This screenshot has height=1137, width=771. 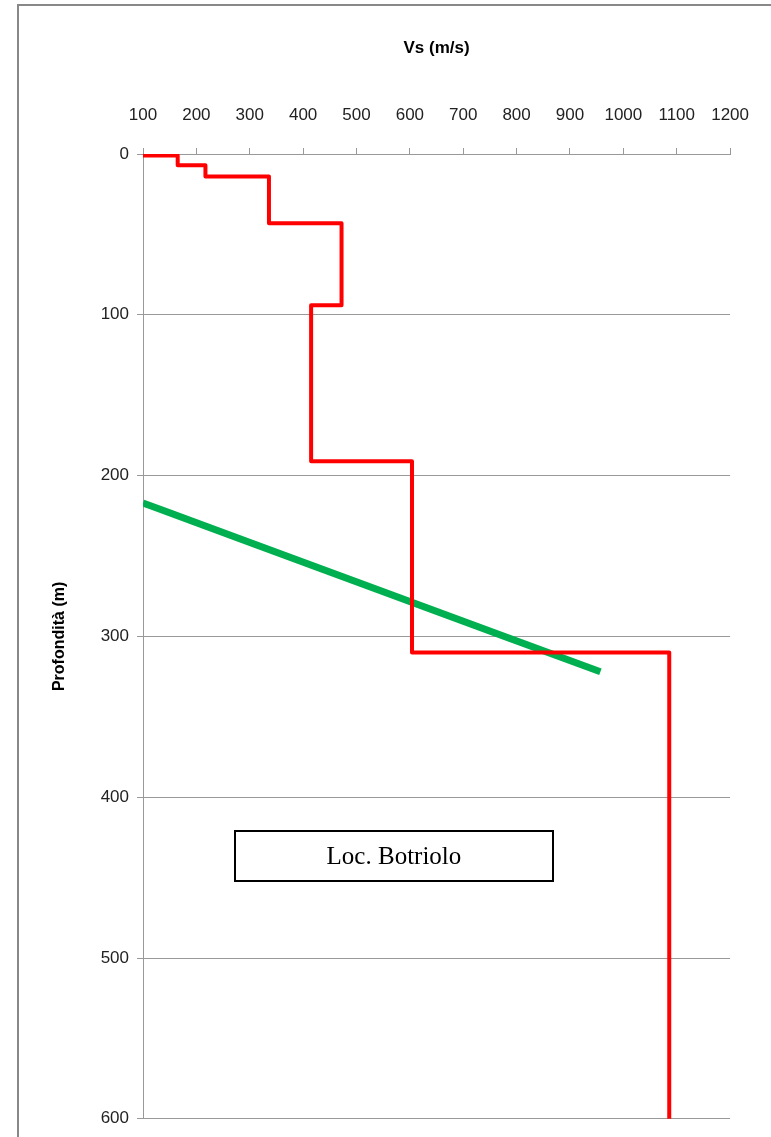 What do you see at coordinates (114, 314) in the screenshot?
I see `y-tick-label: 100` at bounding box center [114, 314].